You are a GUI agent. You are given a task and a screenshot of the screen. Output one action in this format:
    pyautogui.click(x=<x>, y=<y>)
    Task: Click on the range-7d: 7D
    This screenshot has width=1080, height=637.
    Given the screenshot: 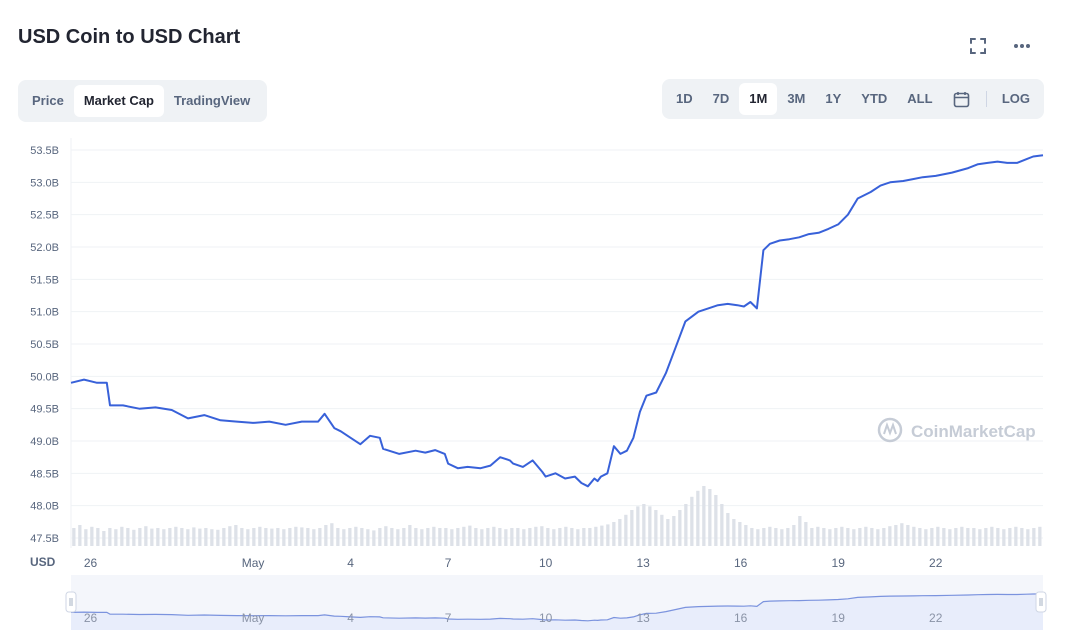 What is the action you would take?
    pyautogui.click(x=721, y=98)
    